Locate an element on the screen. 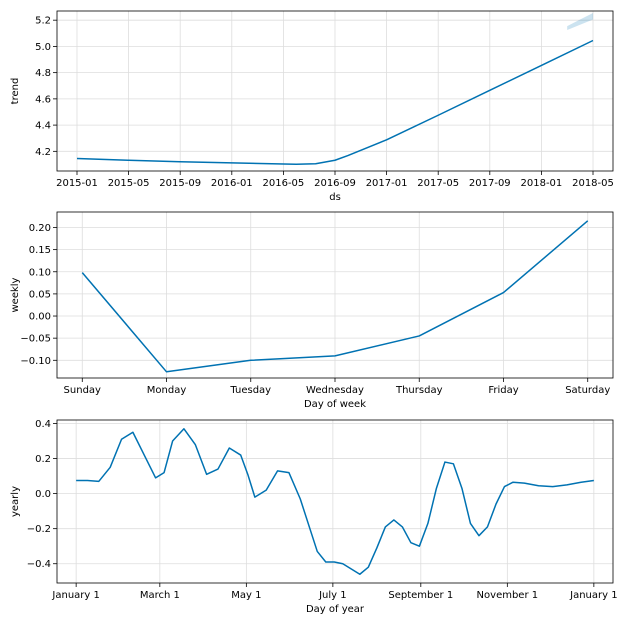 The image size is (624, 620). x-tick-label: Thursday is located at coordinates (419, 390).